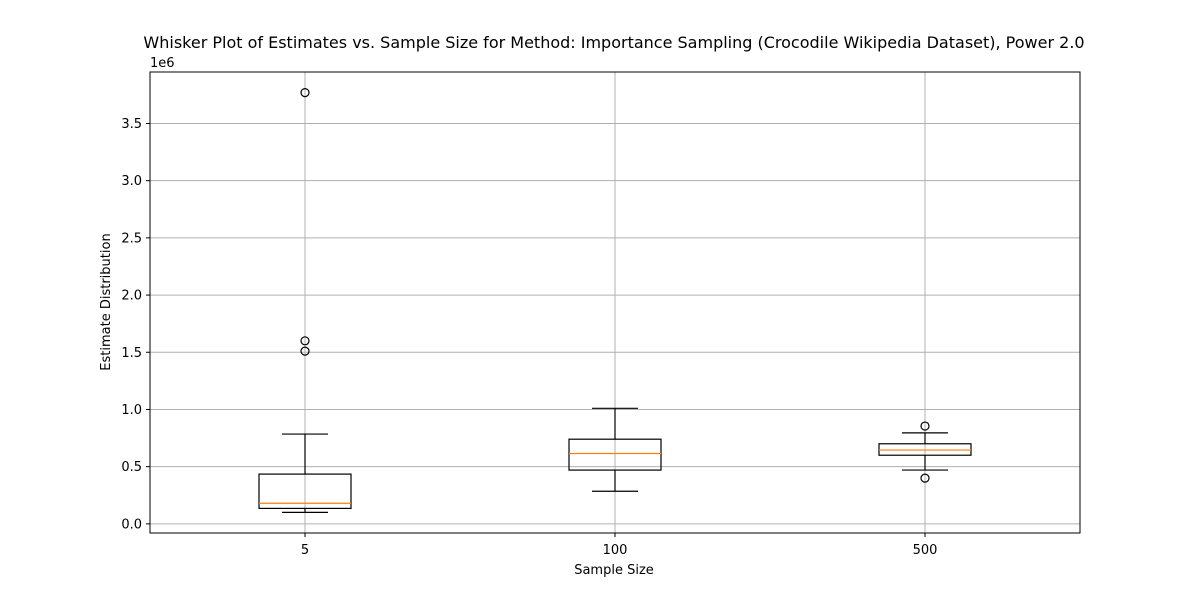 Image resolution: width=1200 pixels, height=600 pixels. I want to click on y-tick-label: 3.0, so click(131, 181).